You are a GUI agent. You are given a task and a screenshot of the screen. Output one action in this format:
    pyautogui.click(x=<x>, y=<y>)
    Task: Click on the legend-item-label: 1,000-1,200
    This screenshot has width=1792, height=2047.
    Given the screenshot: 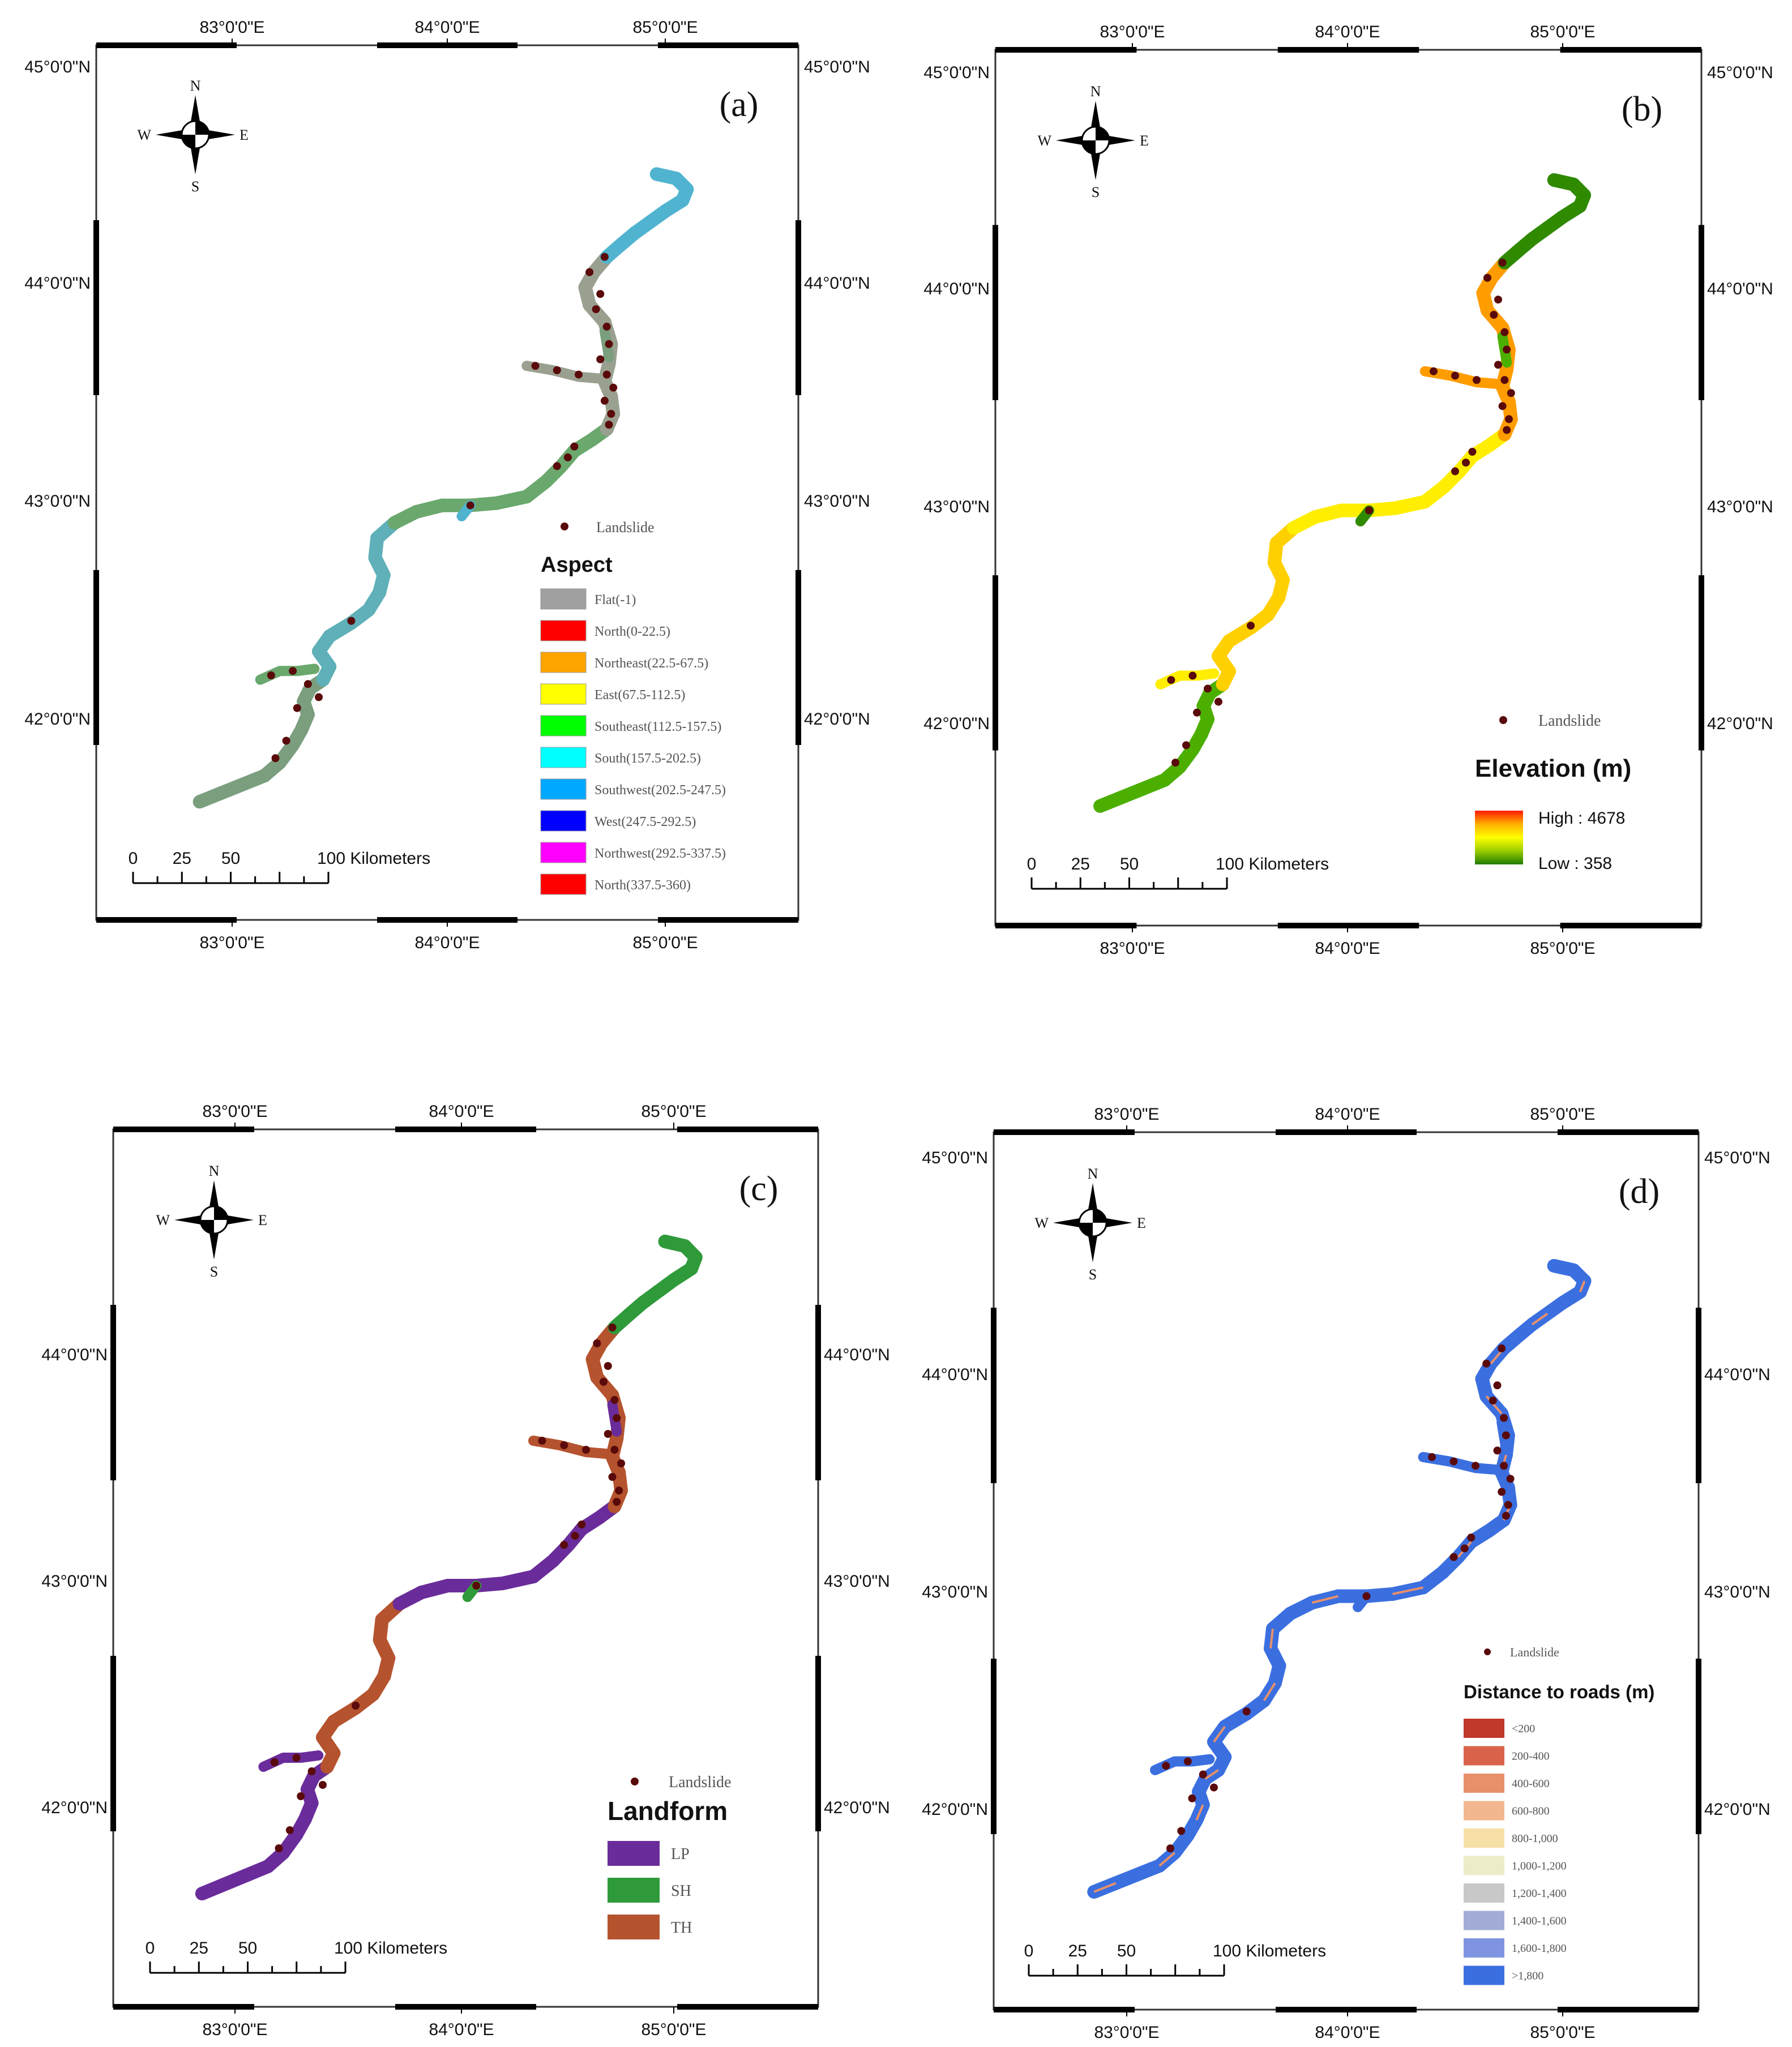 What is the action you would take?
    pyautogui.click(x=1540, y=1866)
    